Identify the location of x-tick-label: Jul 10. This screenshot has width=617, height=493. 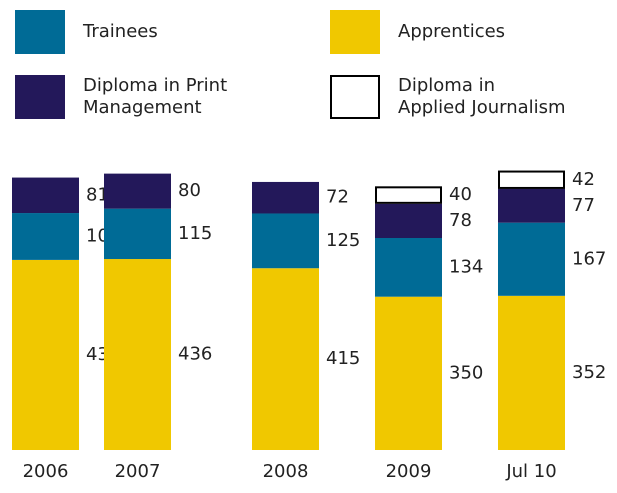
(530, 471).